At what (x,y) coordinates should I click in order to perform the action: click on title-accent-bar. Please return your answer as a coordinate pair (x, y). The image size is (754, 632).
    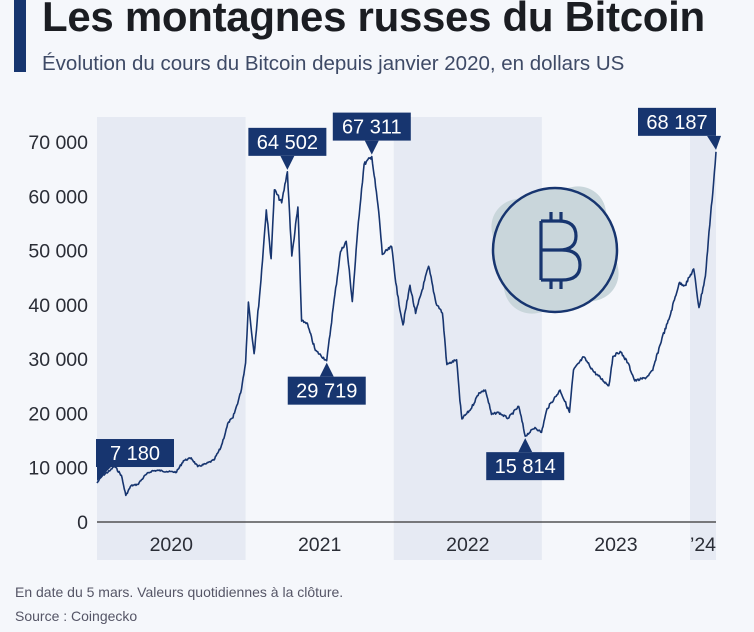
    Looking at the image, I should click on (20, 36).